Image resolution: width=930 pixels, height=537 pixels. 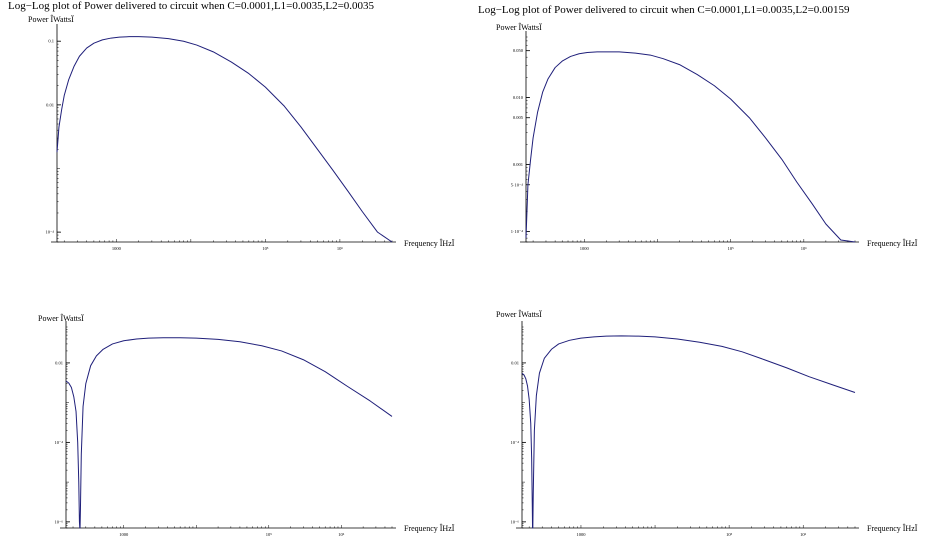 What do you see at coordinates (519, 314) in the screenshot?
I see `panel-4-y-axis-label: Power ÎWattsÏ` at bounding box center [519, 314].